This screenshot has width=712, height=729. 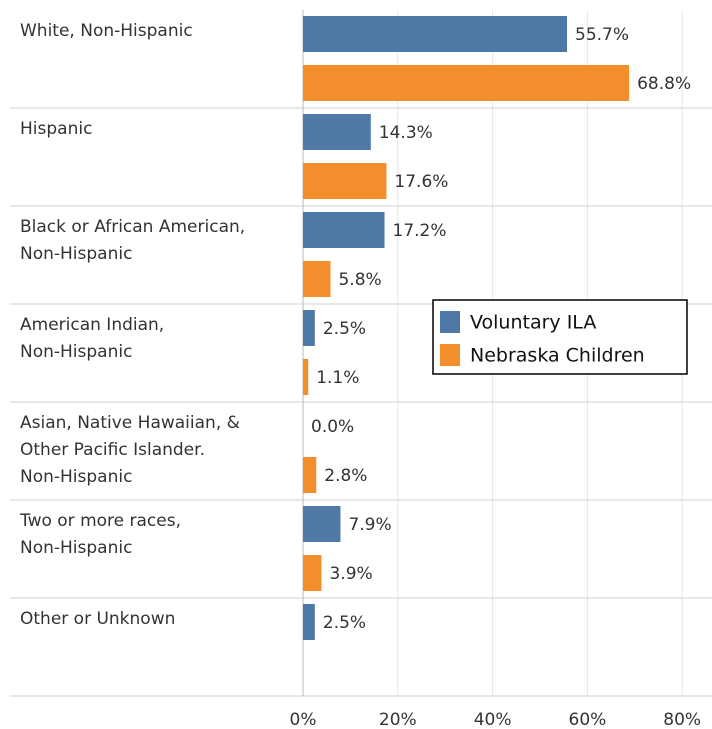 What do you see at coordinates (98, 619) in the screenshot?
I see `category-label: Other or Unknown` at bounding box center [98, 619].